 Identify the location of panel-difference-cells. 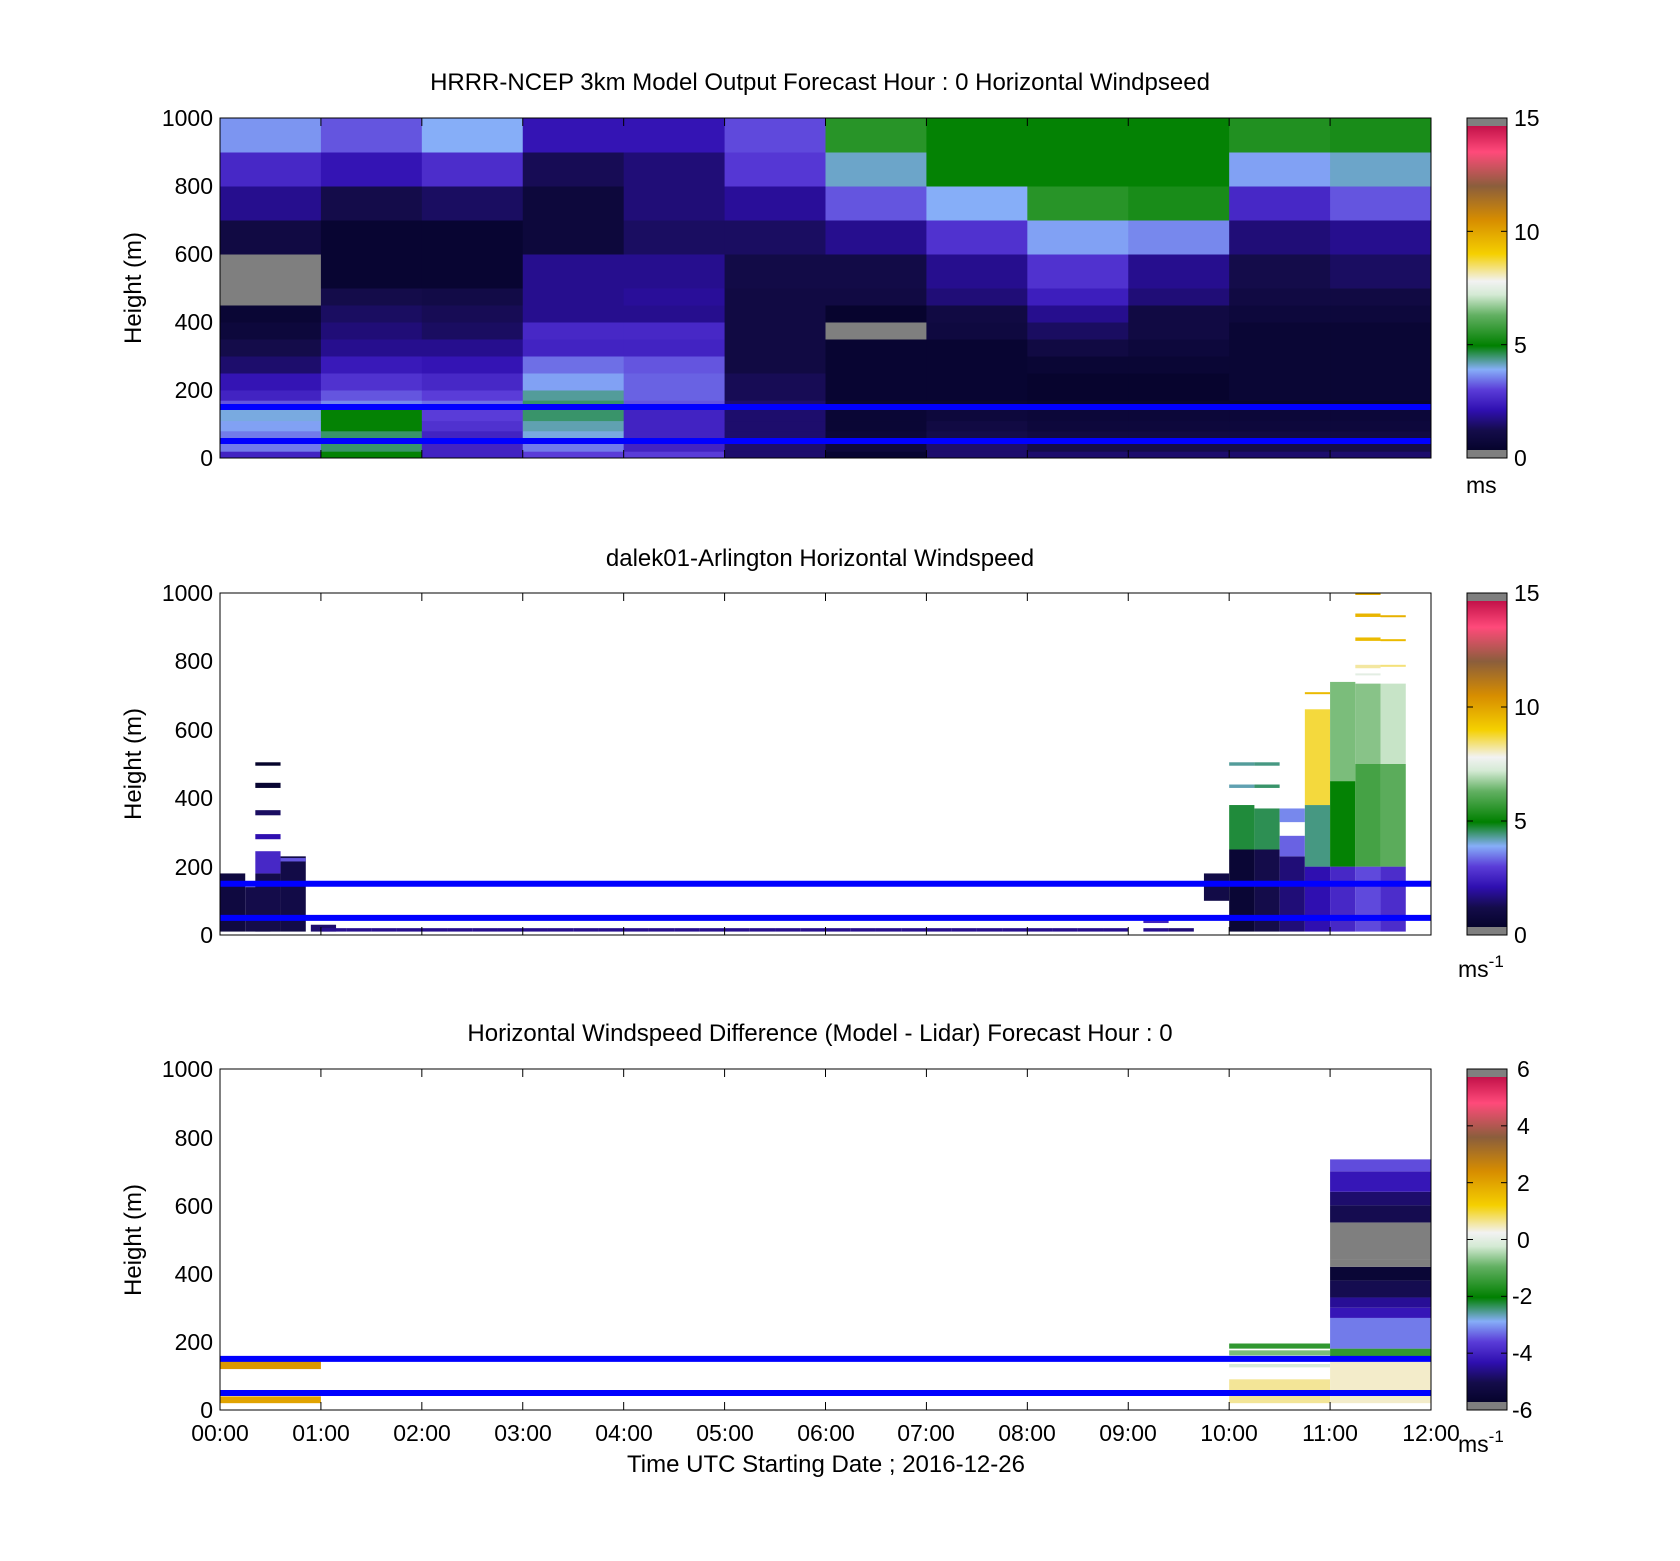
(825, 1281).